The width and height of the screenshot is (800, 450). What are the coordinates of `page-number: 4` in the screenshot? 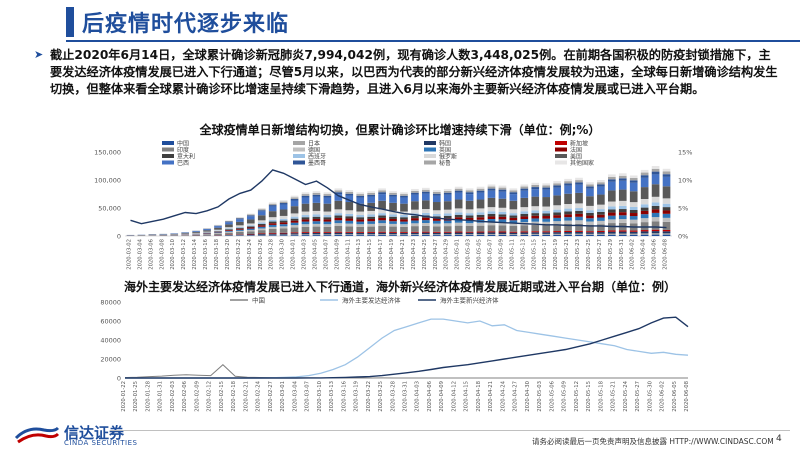 It's located at (779, 439).